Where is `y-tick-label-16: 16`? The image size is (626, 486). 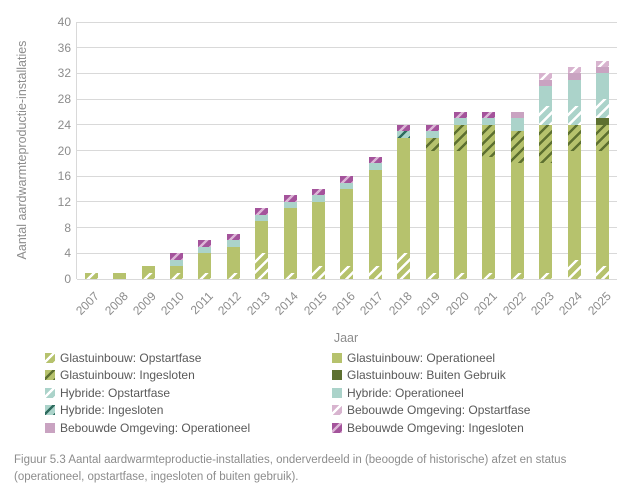
y-tick-label-16: 16 is located at coordinates (64, 176).